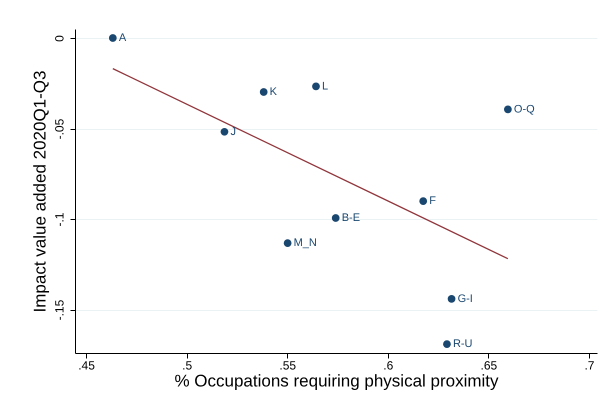 This screenshot has width=608, height=403. Describe the element at coordinates (589, 365) in the screenshot. I see `x-tick-label: .7` at that location.